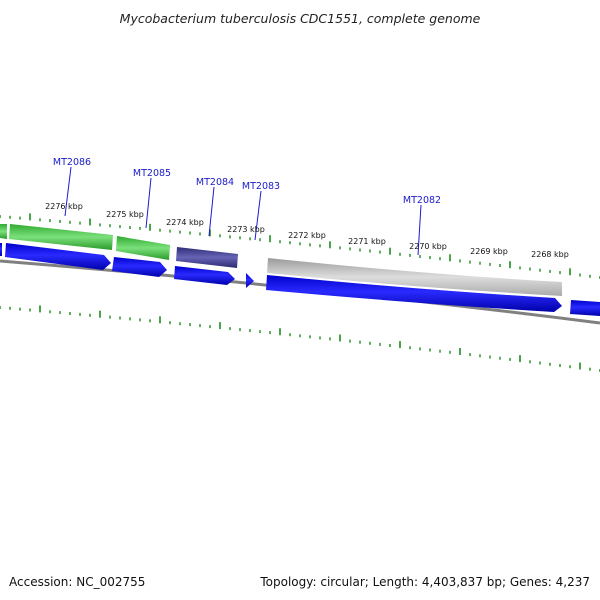  Describe the element at coordinates (64, 206) in the screenshot. I see `kbp-label: 2276 kbp` at that location.